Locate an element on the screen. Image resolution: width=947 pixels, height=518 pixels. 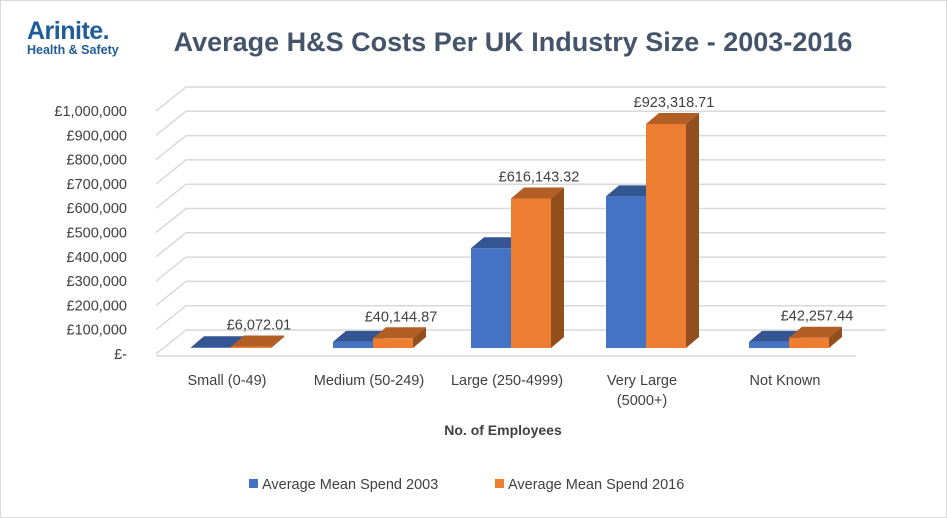
x-tick-label: Medium (50-249) is located at coordinates (369, 381).